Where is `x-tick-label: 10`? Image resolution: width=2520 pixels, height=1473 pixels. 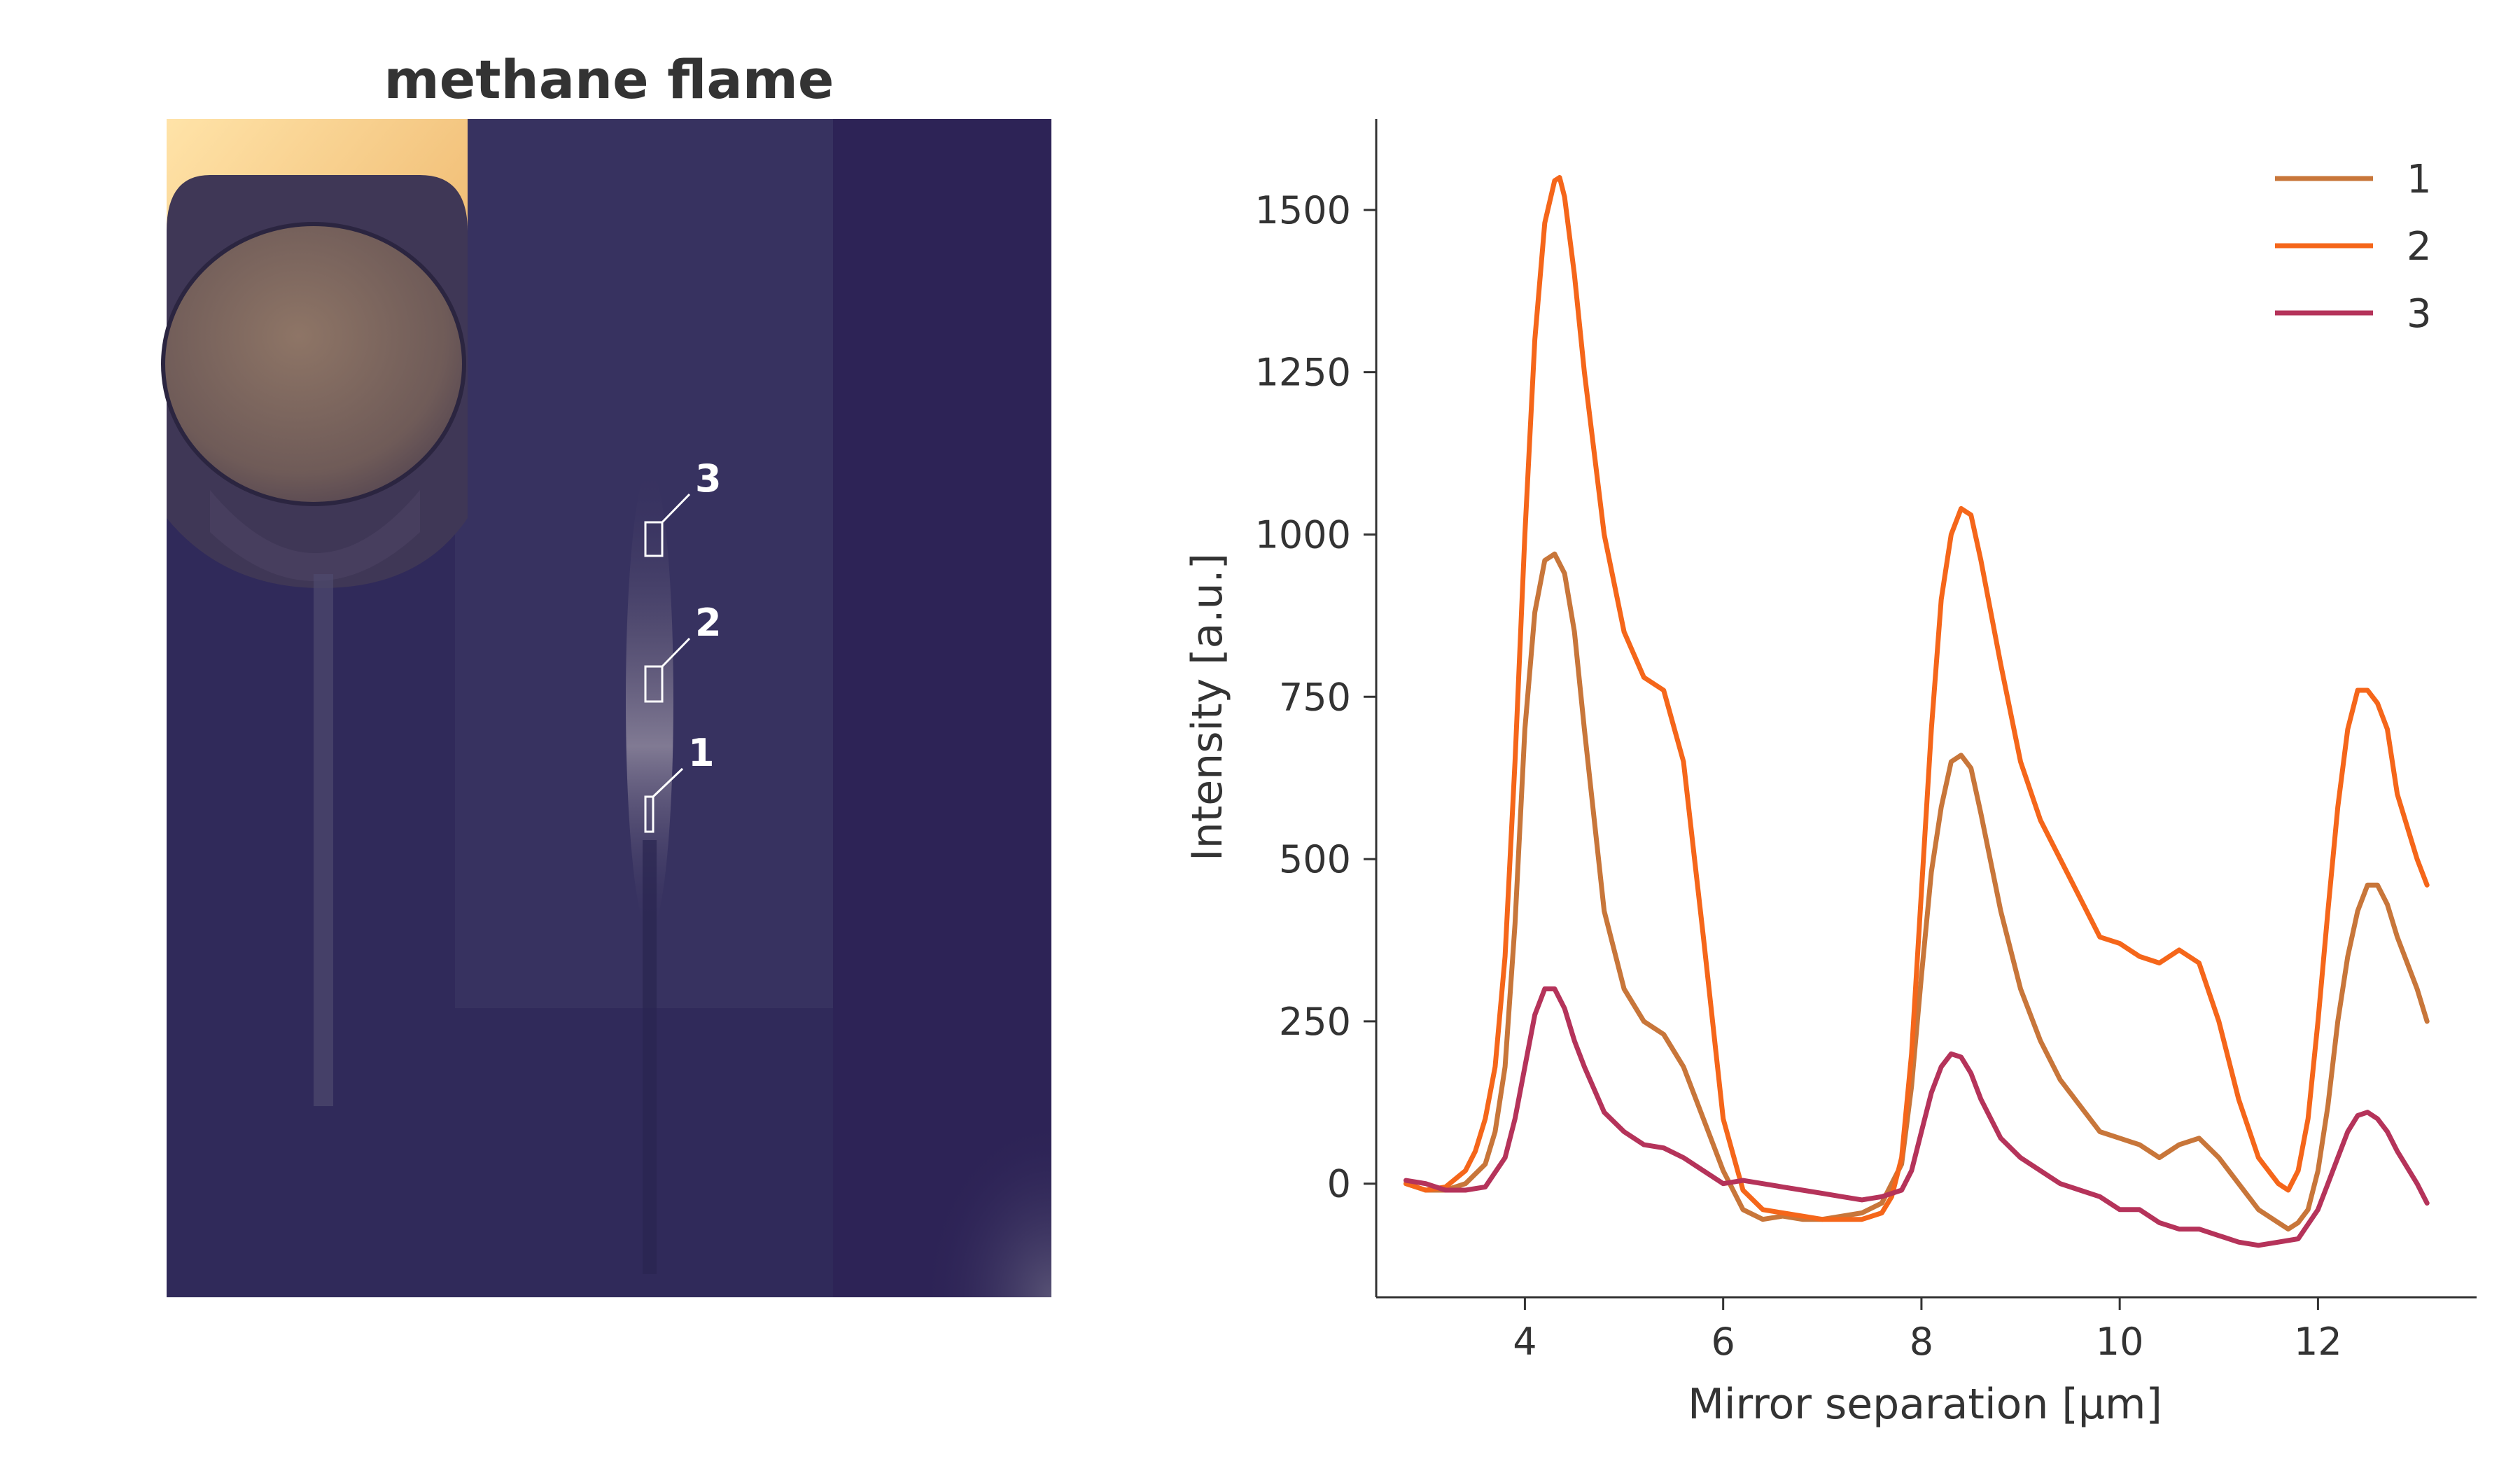
x-tick-label: 10 is located at coordinates (2120, 1342).